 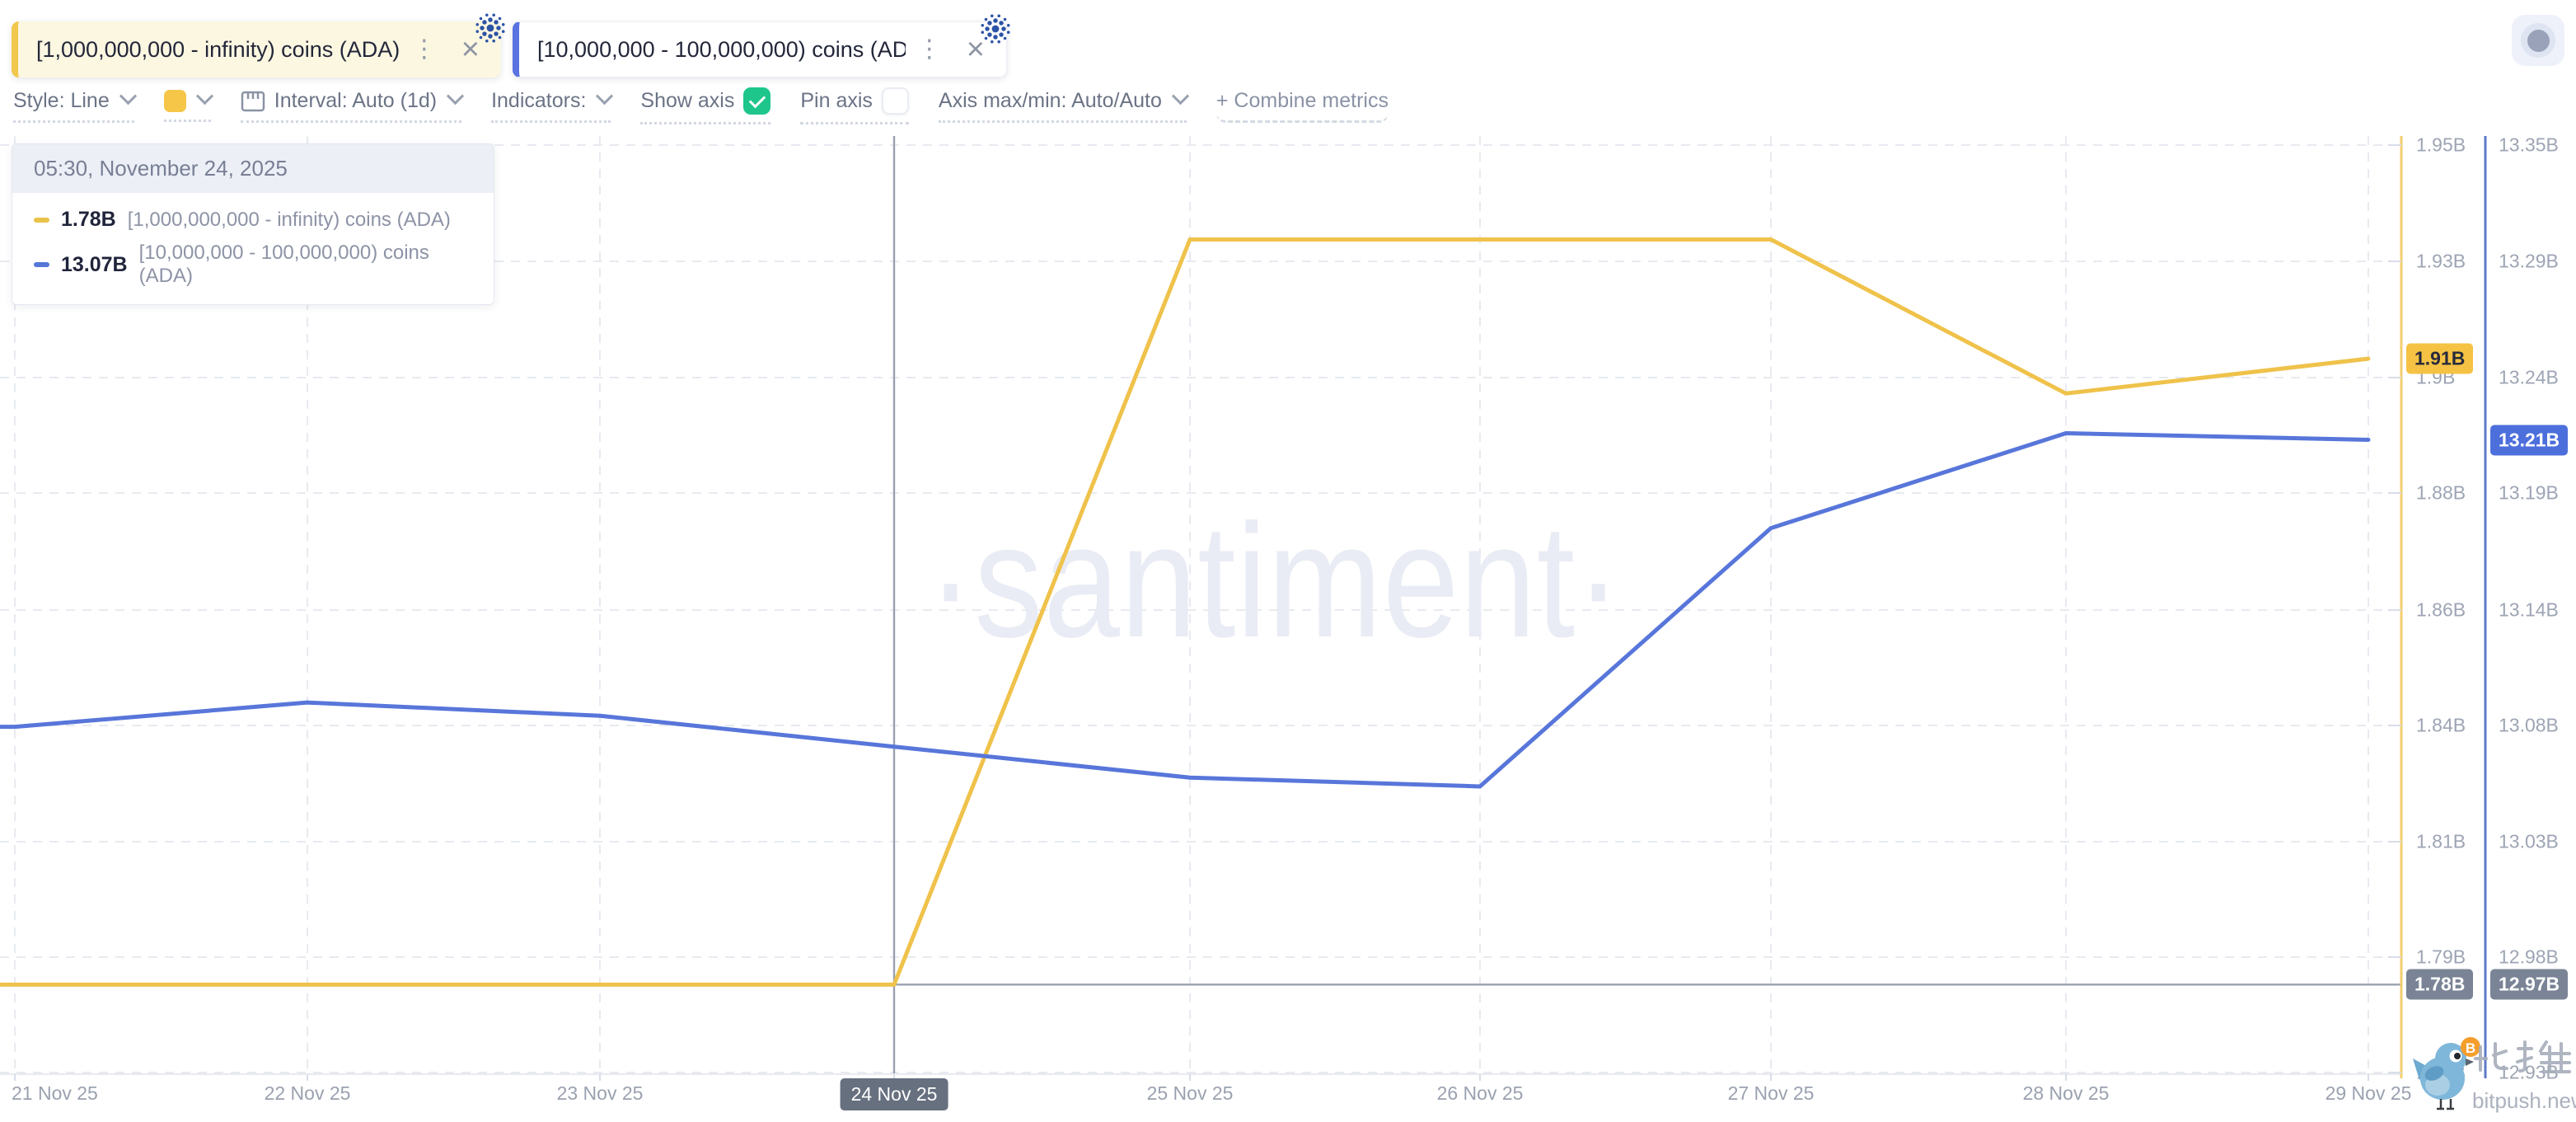 What do you see at coordinates (2440, 358) in the screenshot?
I see `last-value-badge-yellow: 1.91B` at bounding box center [2440, 358].